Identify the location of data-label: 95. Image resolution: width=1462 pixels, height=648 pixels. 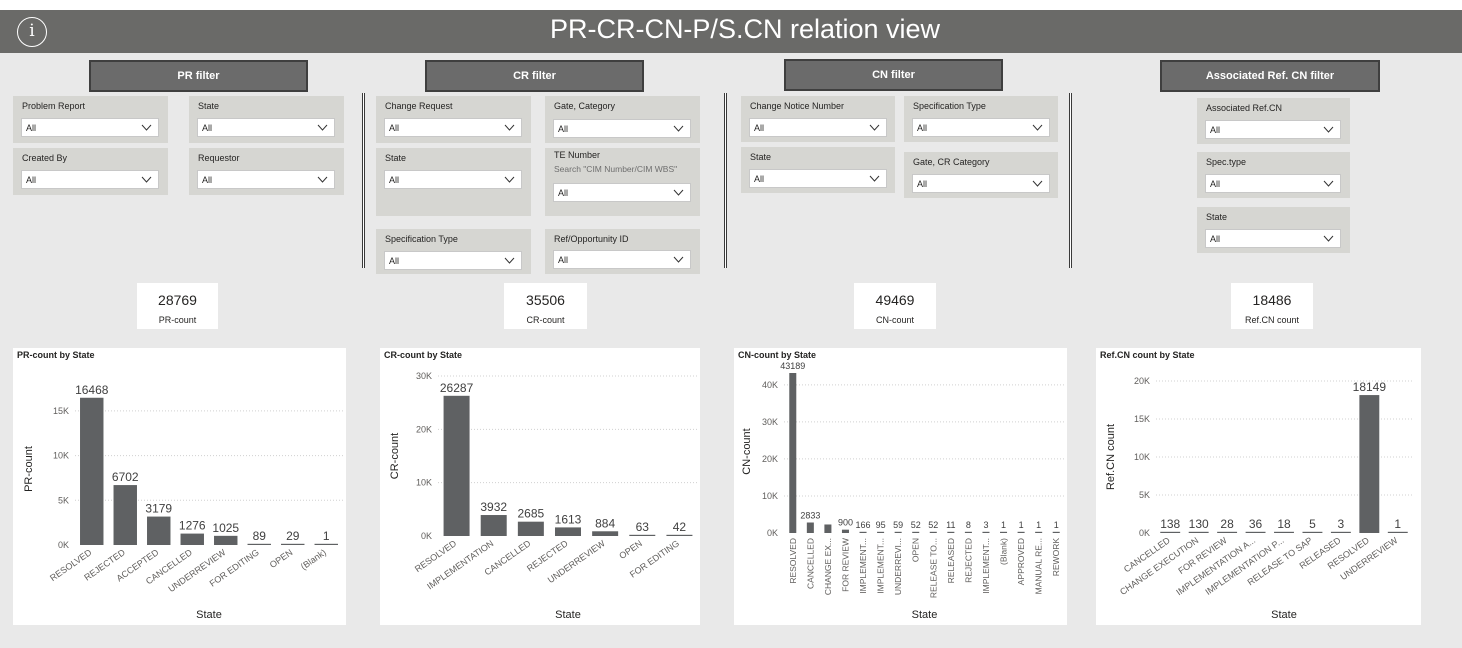
(881, 525).